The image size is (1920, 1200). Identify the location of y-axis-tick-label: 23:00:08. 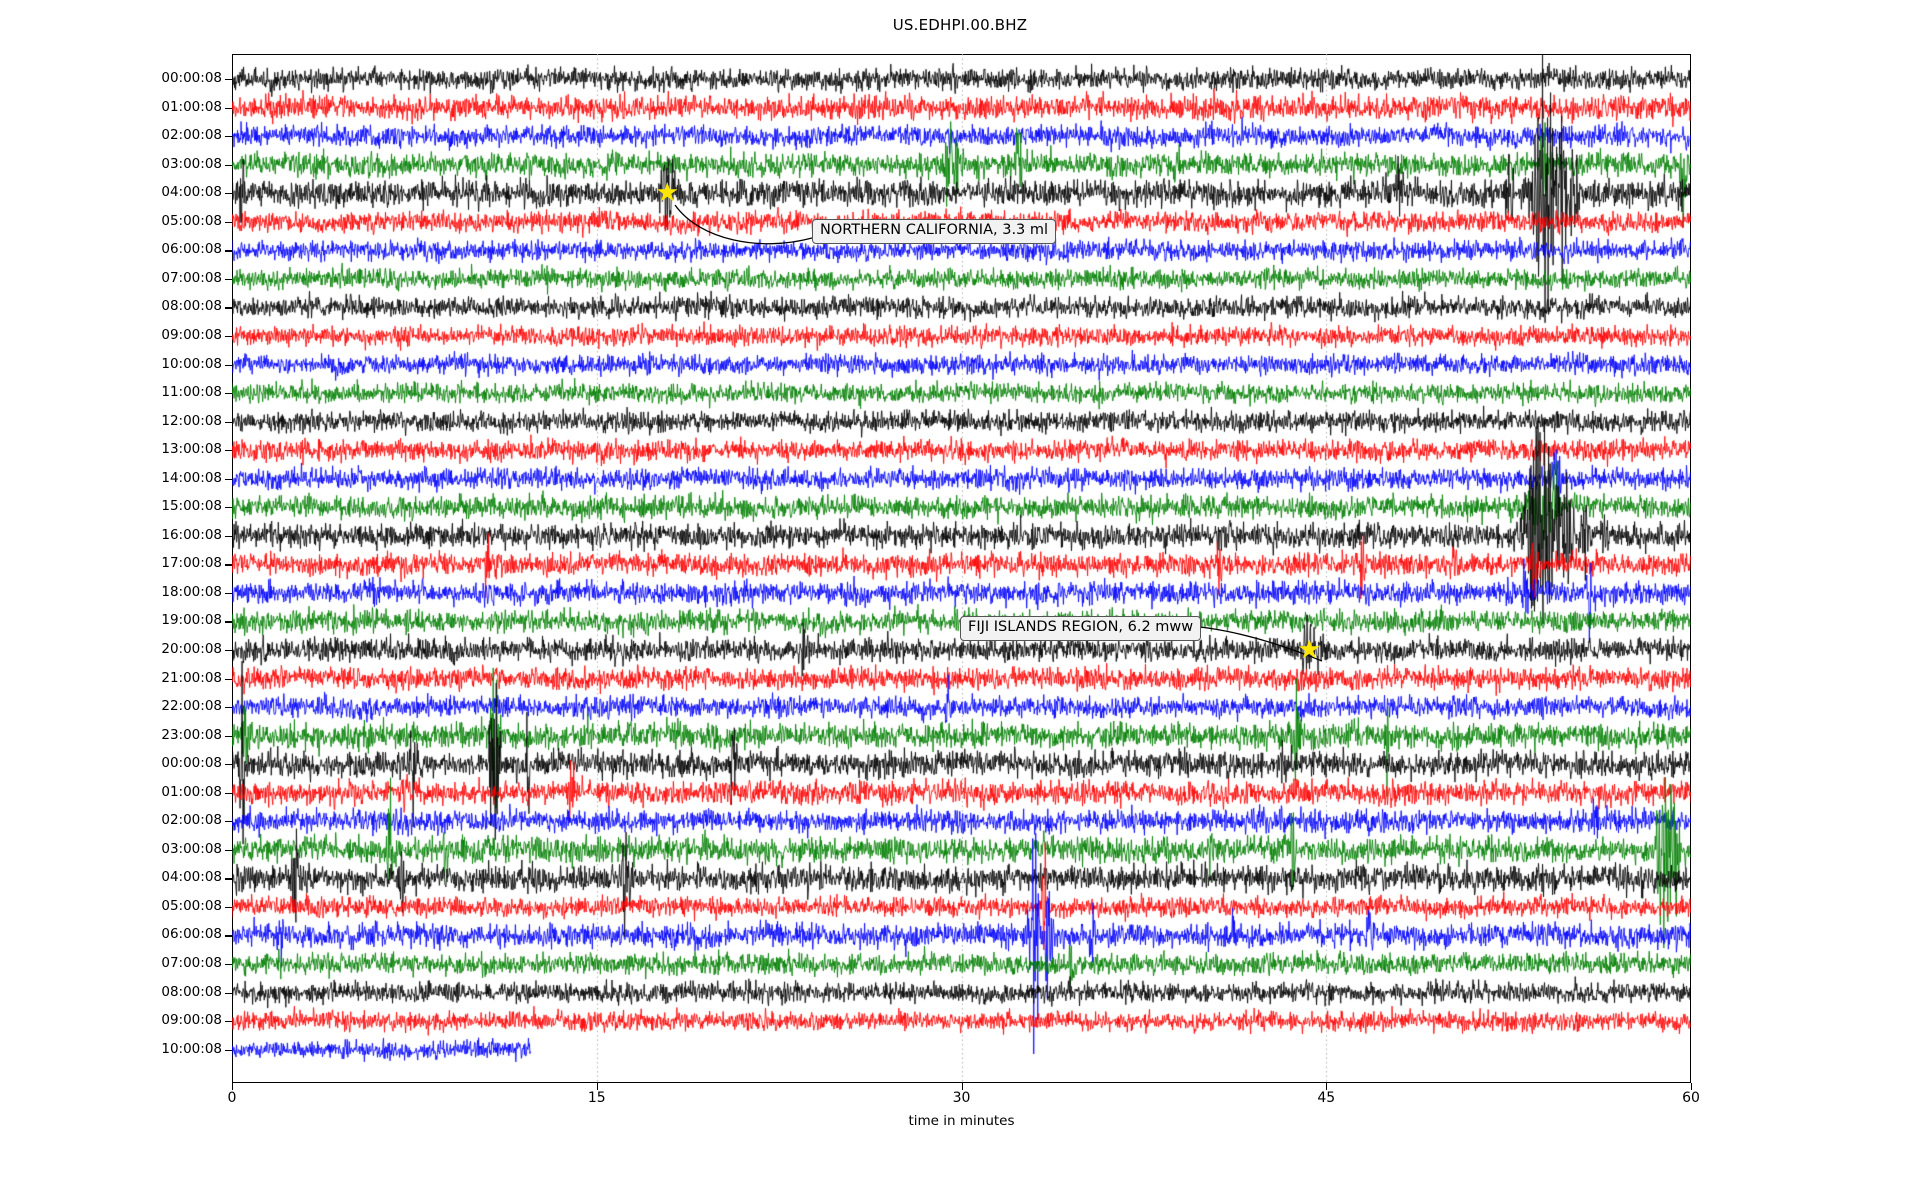
(191, 734).